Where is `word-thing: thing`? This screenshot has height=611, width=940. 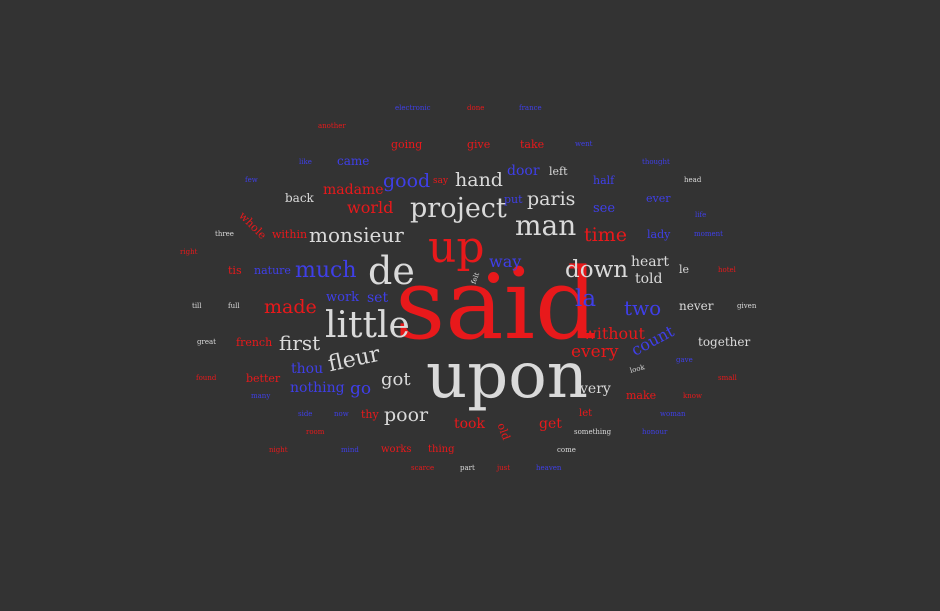
word-thing: thing is located at coordinates (441, 449).